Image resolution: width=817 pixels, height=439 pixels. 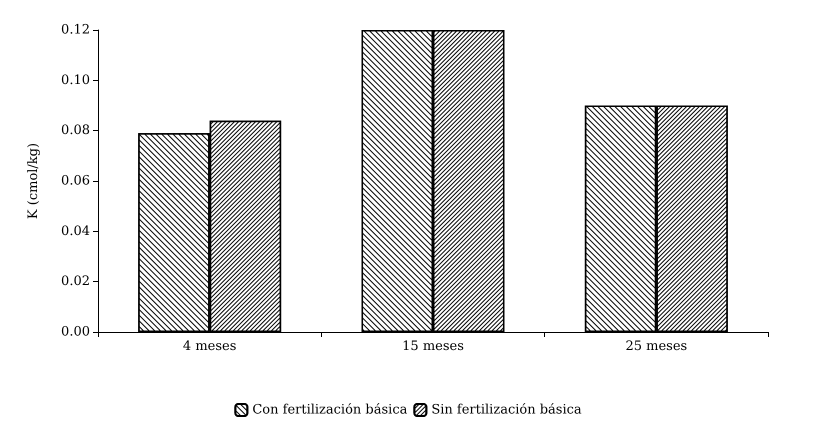 I want to click on x-tick-label: 15 meses, so click(x=433, y=346).